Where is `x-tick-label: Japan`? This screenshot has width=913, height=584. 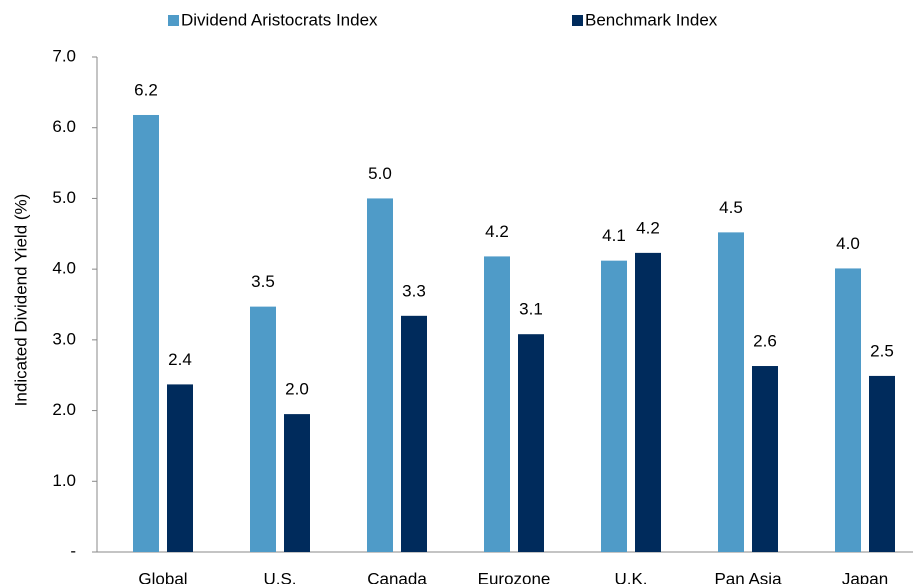 x-tick-label: Japan is located at coordinates (865, 576).